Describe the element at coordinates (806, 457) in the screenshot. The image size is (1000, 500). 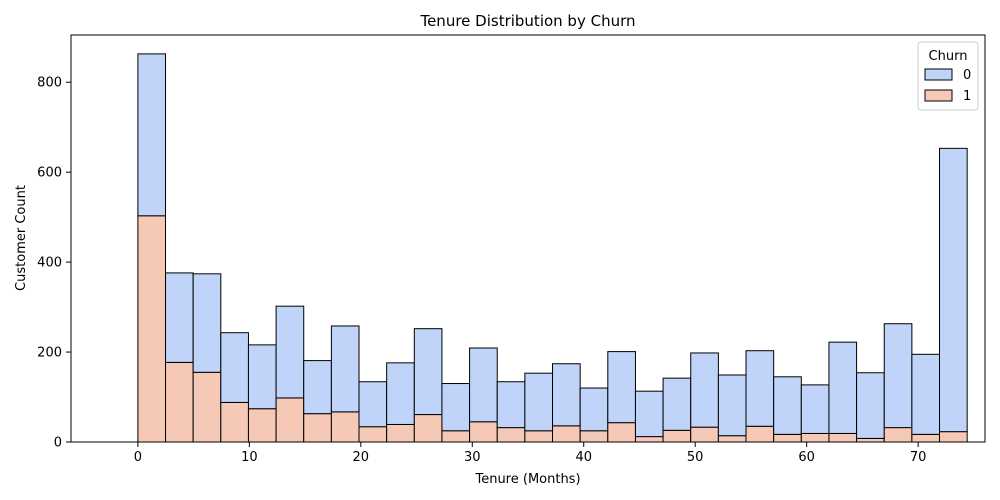
I see `x-tick-label-60: 60` at that location.